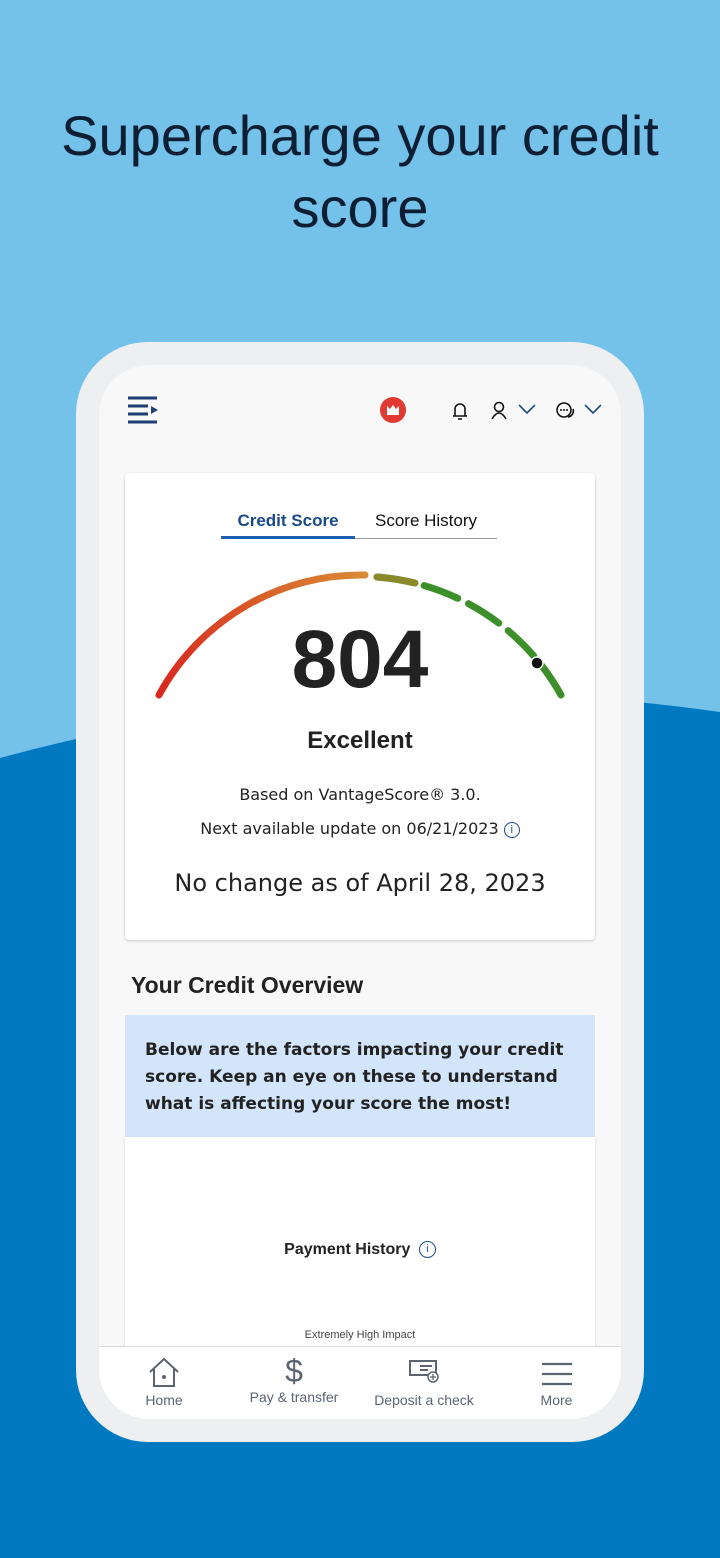 This screenshot has height=1558, width=720. Describe the element at coordinates (537, 663) in the screenshot. I see `gauge-marker` at that location.